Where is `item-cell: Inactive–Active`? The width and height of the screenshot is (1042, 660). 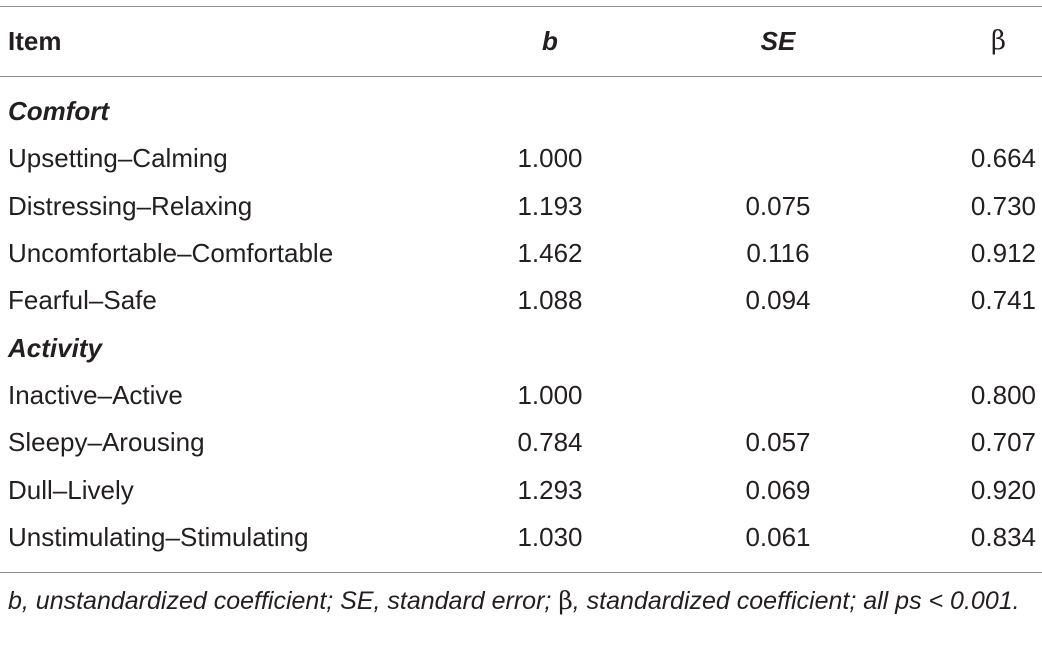
item-cell: Inactive–Active is located at coordinates (95, 395).